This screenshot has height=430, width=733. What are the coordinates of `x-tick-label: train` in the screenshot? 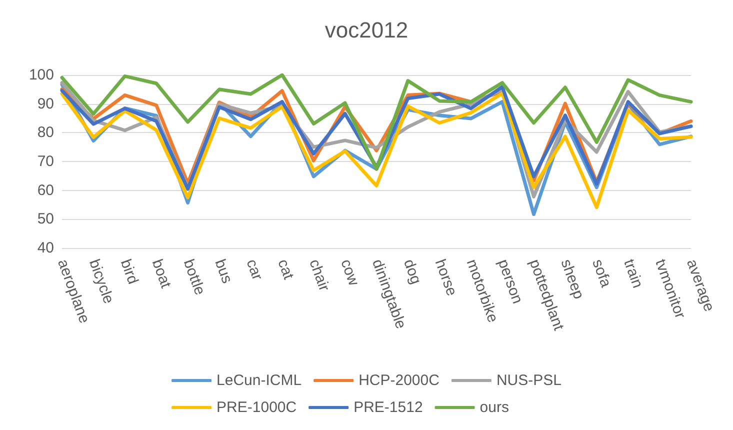 It's located at (633, 273).